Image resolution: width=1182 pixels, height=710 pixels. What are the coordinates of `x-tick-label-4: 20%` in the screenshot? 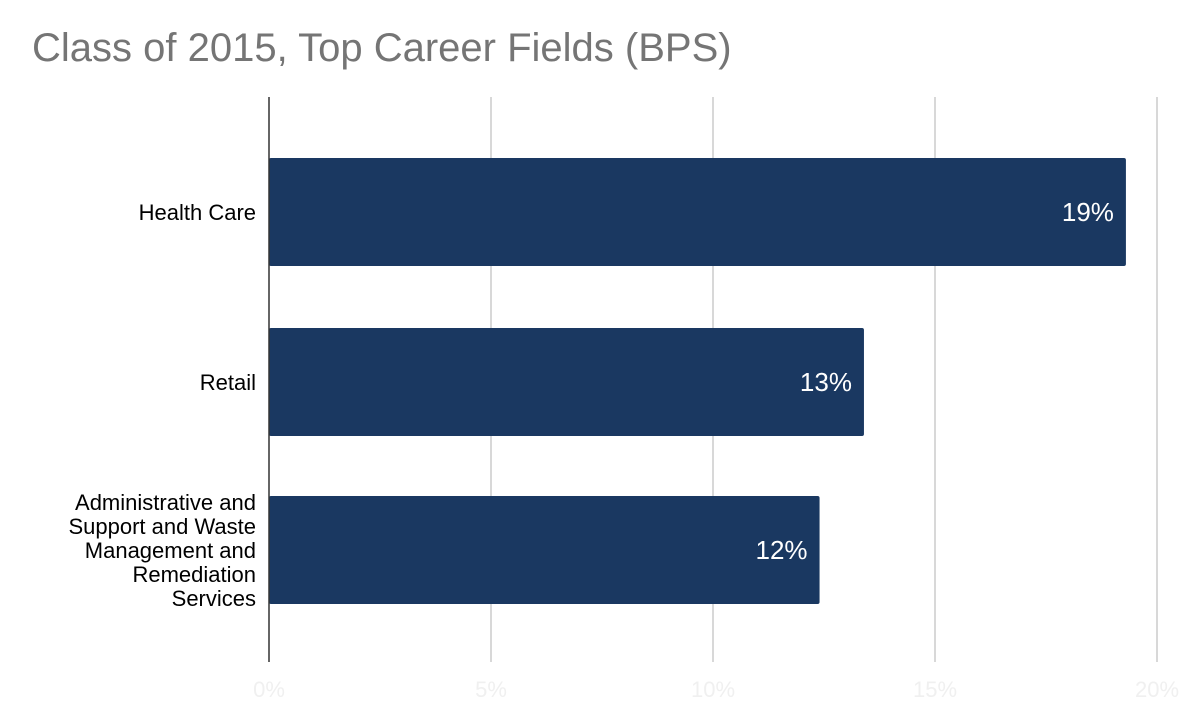 It's located at (1157, 689).